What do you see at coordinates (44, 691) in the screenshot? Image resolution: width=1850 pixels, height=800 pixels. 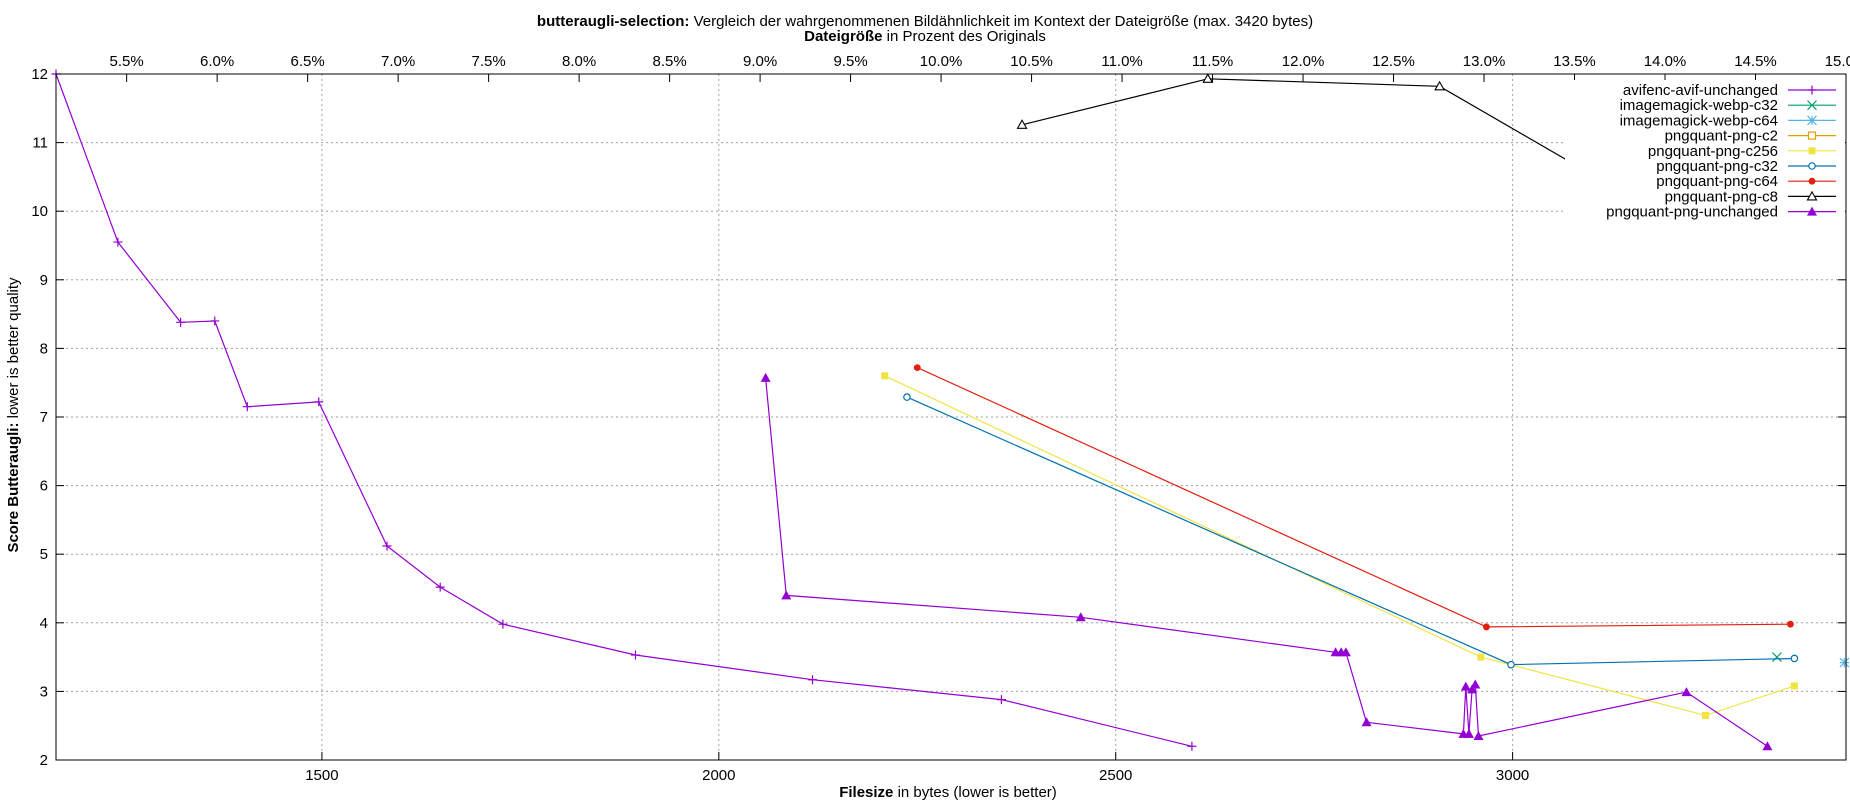 I see `y-tick-label: 3` at bounding box center [44, 691].